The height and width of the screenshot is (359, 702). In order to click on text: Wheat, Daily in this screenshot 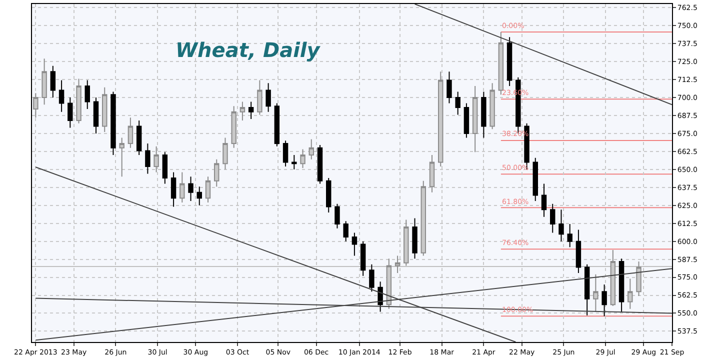, I will do `click(248, 50)`.